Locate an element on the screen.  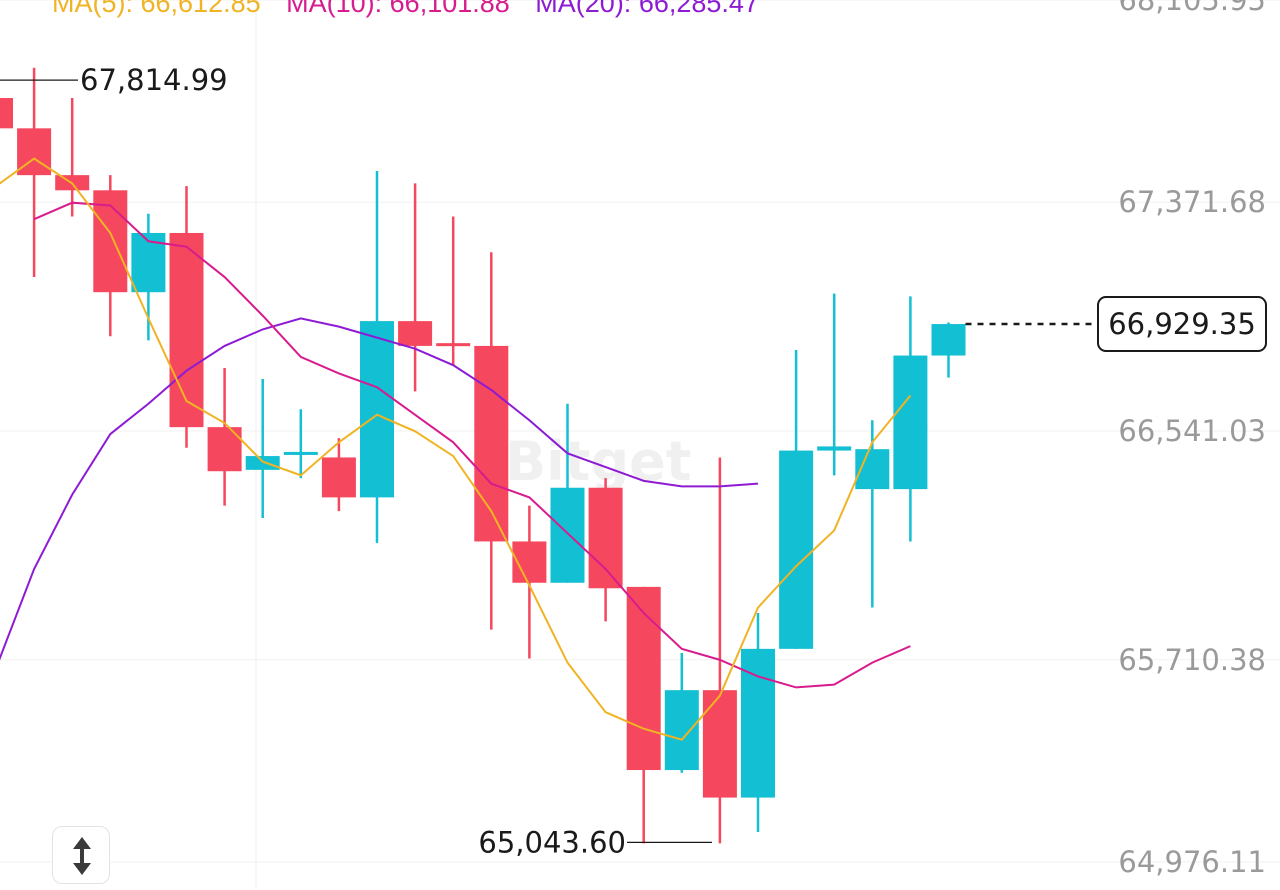
vertical-arrows-icon is located at coordinates (82, 856).